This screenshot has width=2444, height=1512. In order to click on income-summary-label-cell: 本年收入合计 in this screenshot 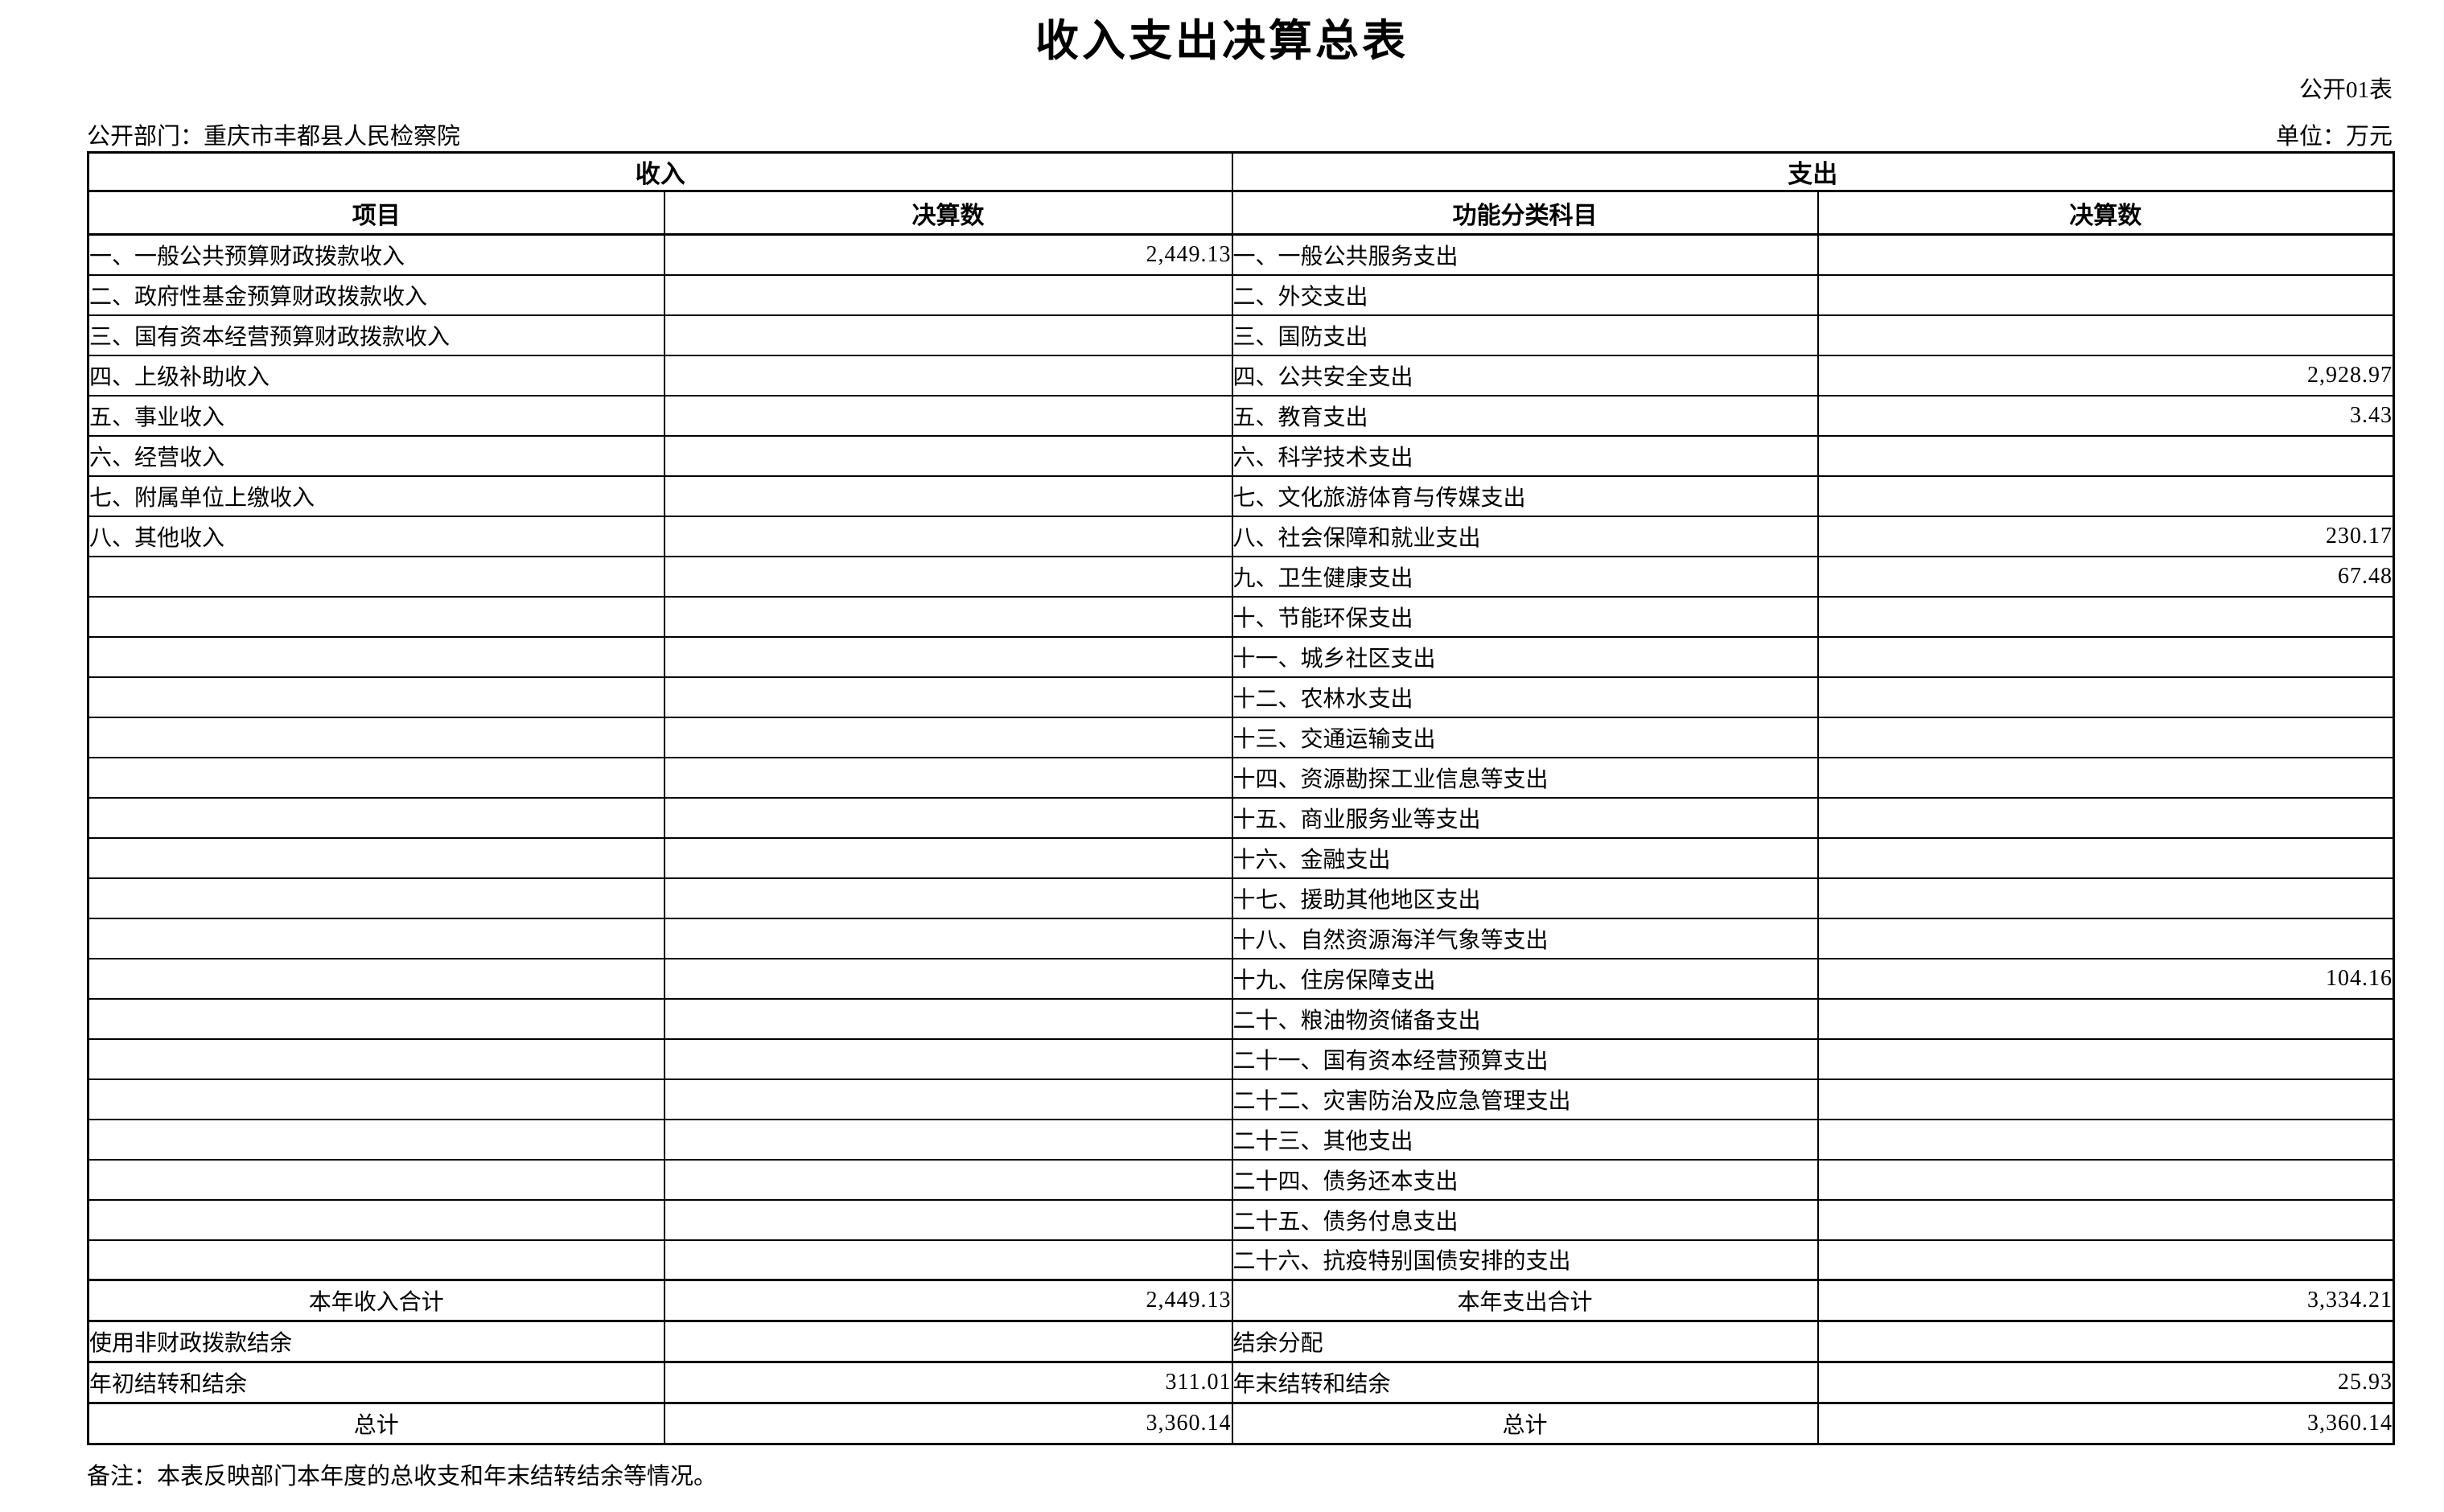, I will do `click(376, 1301)`.